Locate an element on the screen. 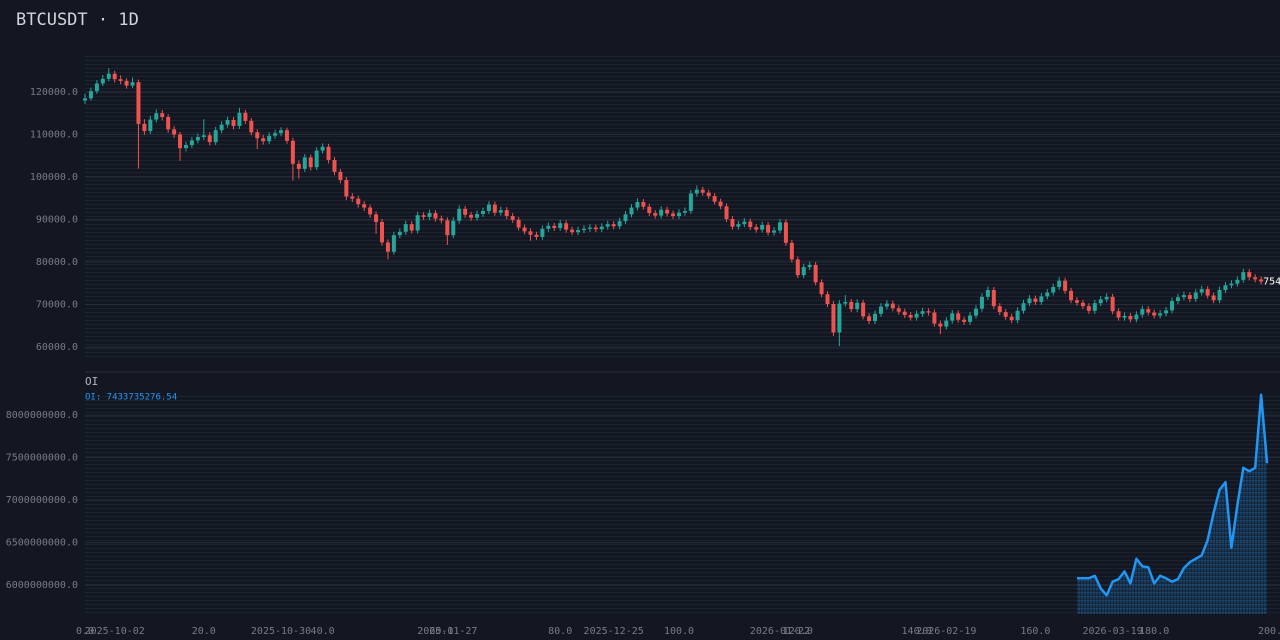 The width and height of the screenshot is (1280, 640). chart-title: BTCUSDT · 1D is located at coordinates (77, 20).